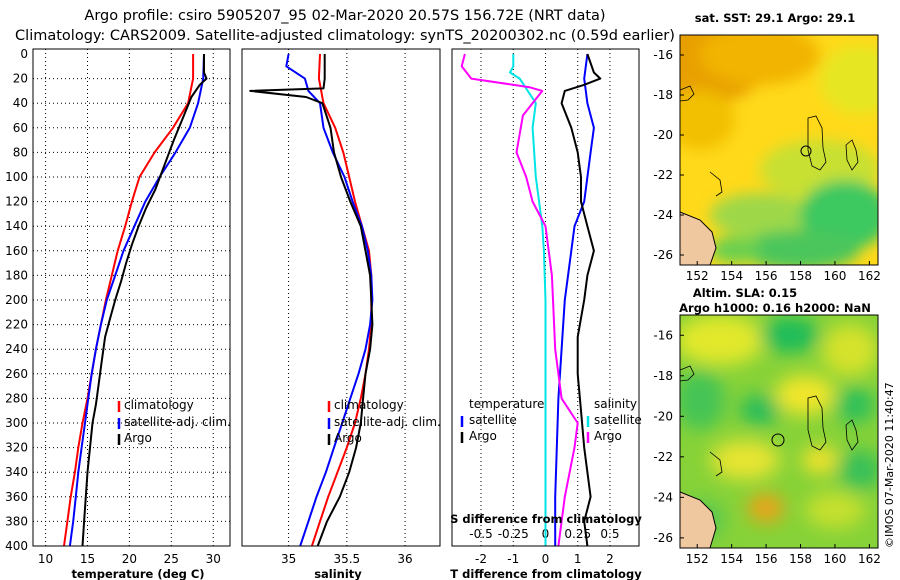  Describe the element at coordinates (404, 559) in the screenshot. I see `x-tick-label: 36` at that location.